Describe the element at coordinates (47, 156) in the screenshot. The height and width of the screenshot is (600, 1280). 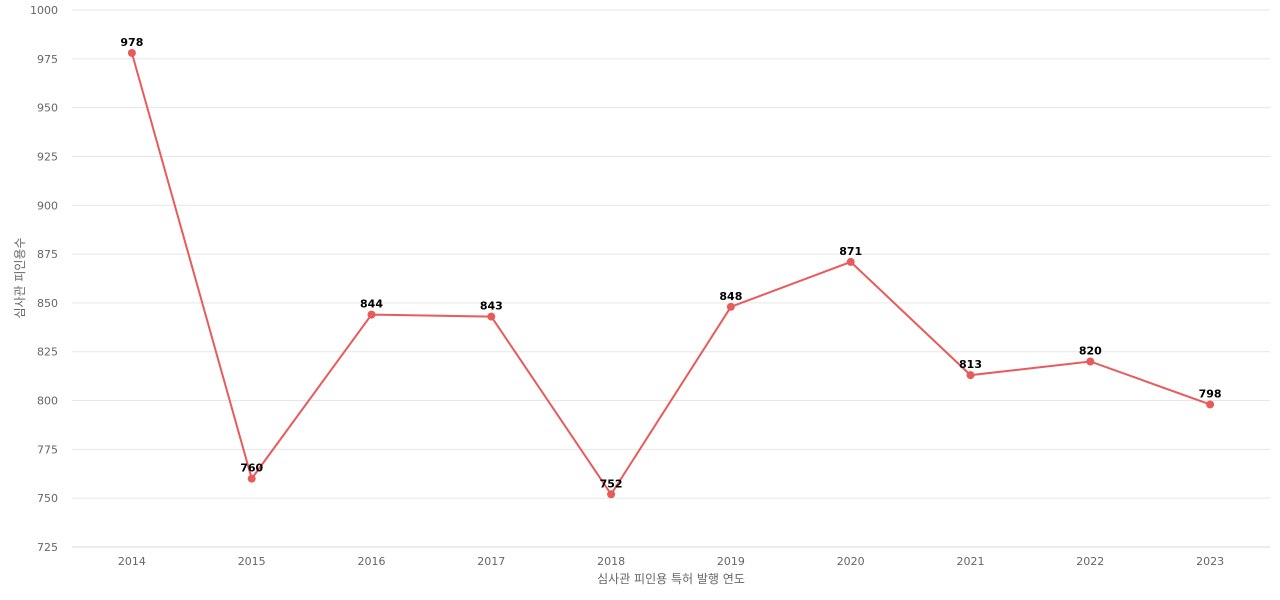
I see `y-tick-label: 925` at that location.